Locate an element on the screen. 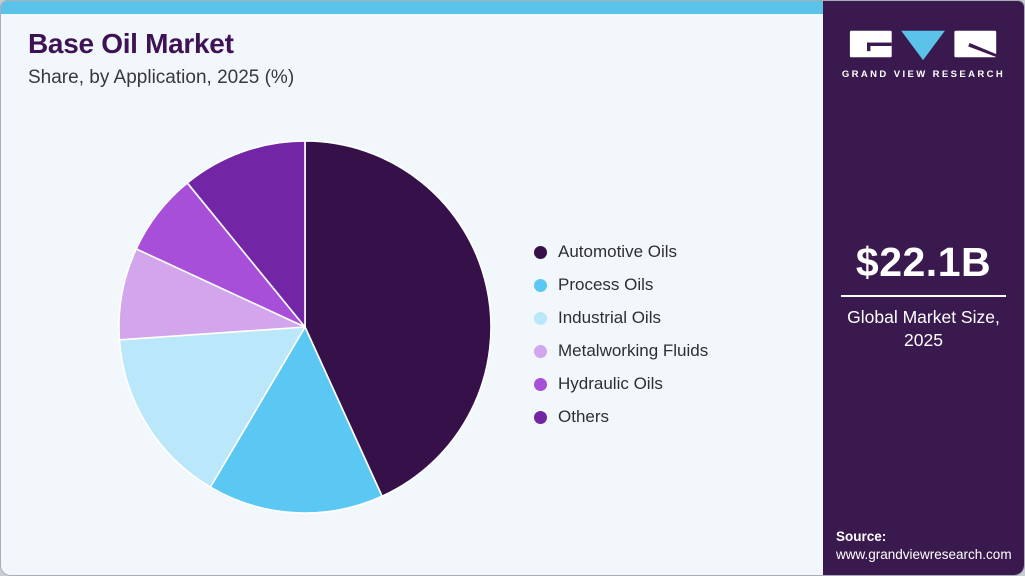  legend-item-metalworking-fluids: Metalworking Fluids is located at coordinates (621, 351).